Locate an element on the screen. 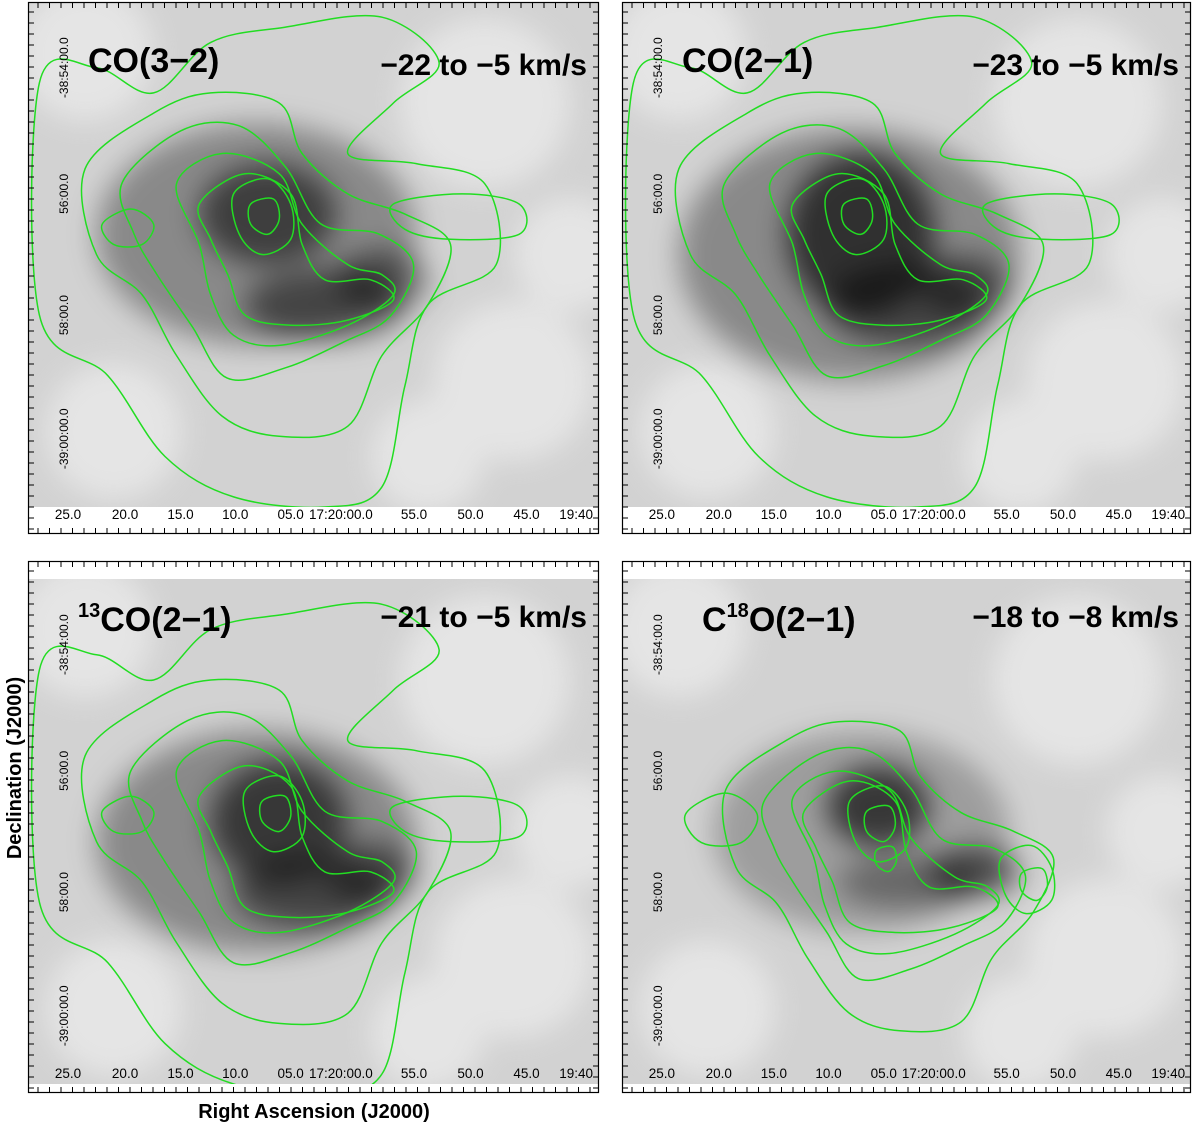  molecule-label: 13CO(2−1) is located at coordinates (155, 619).